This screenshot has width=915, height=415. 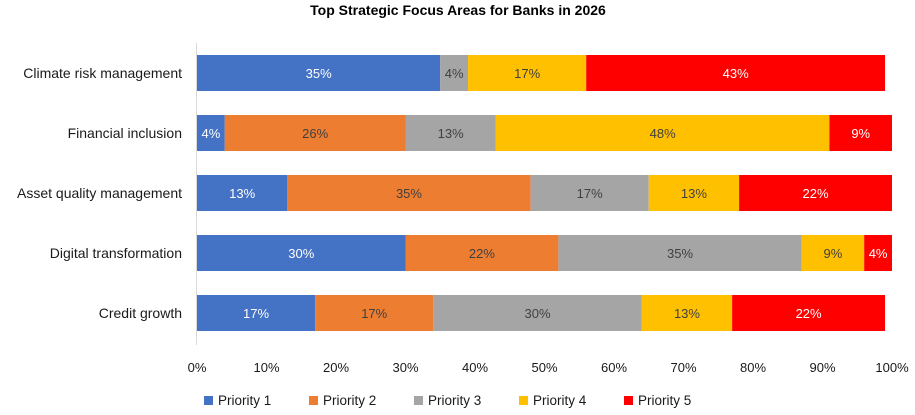 I want to click on category-label: Asset quality management, so click(x=99, y=193).